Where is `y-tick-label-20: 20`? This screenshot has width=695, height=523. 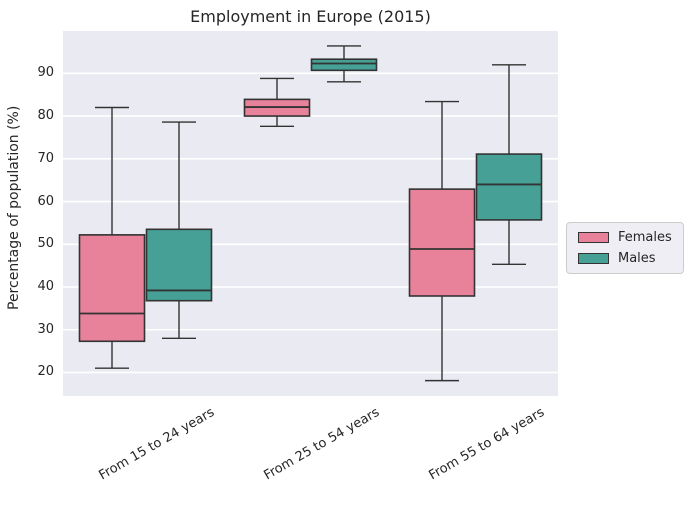
y-tick-label-20: 20 is located at coordinates (45, 372).